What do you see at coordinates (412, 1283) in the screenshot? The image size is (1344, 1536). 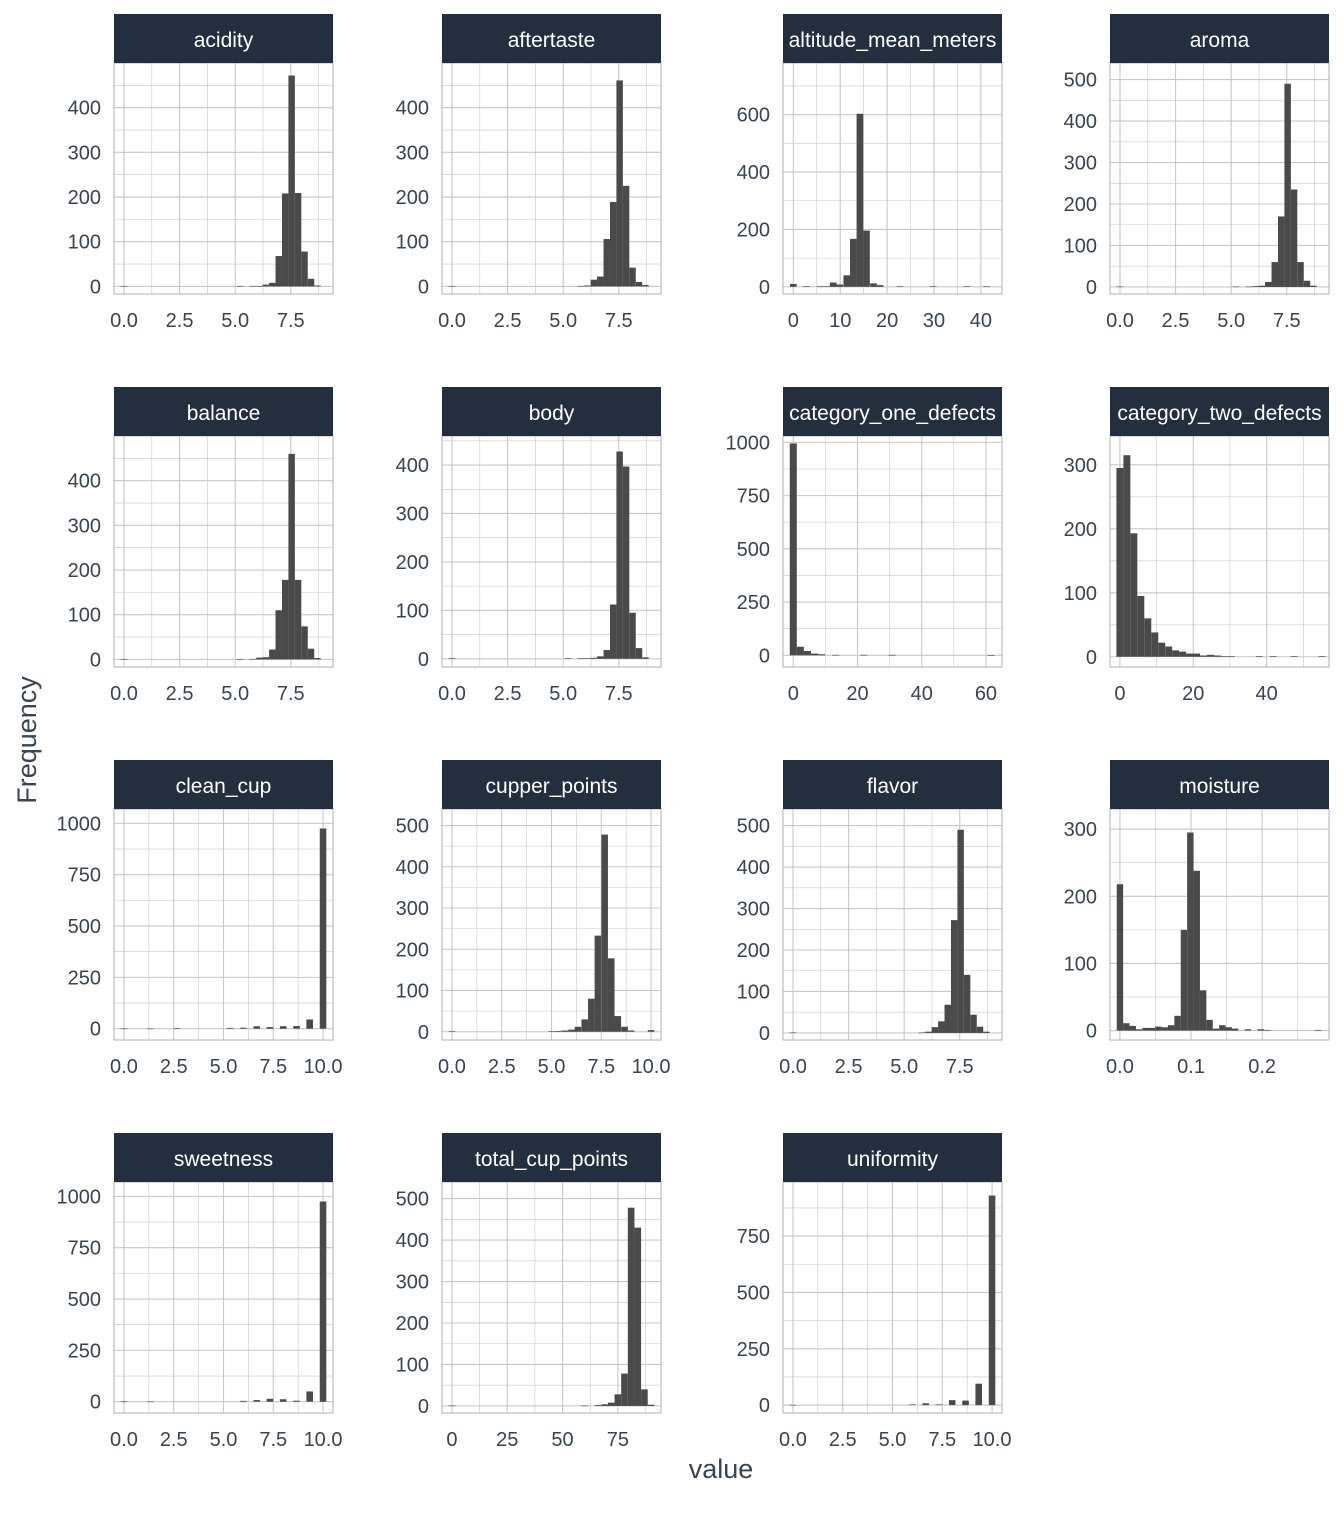 I see `y-tick-label: 300` at bounding box center [412, 1283].